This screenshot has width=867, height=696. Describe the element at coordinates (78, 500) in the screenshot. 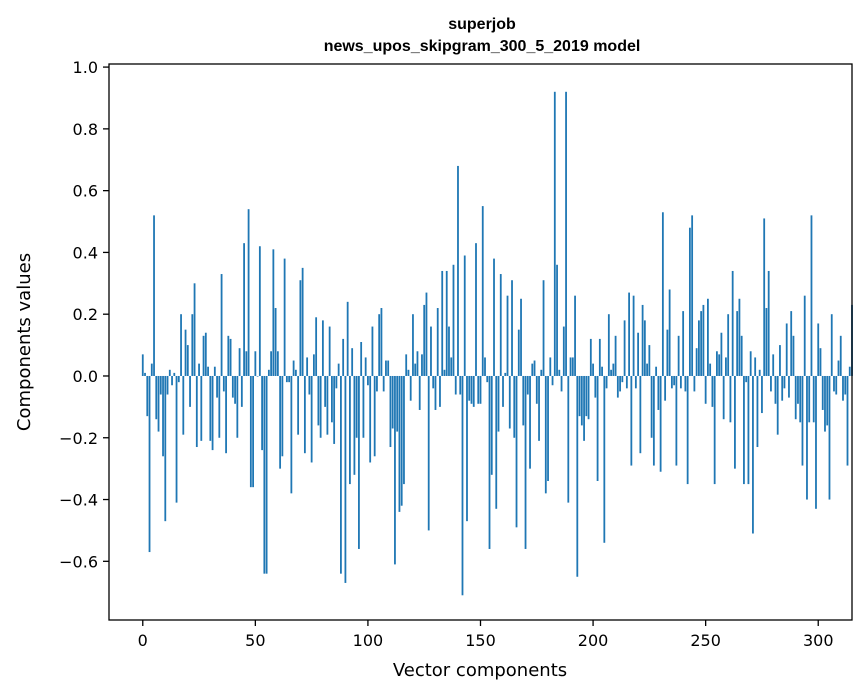

I see `y-tick-label: −0.4` at that location.